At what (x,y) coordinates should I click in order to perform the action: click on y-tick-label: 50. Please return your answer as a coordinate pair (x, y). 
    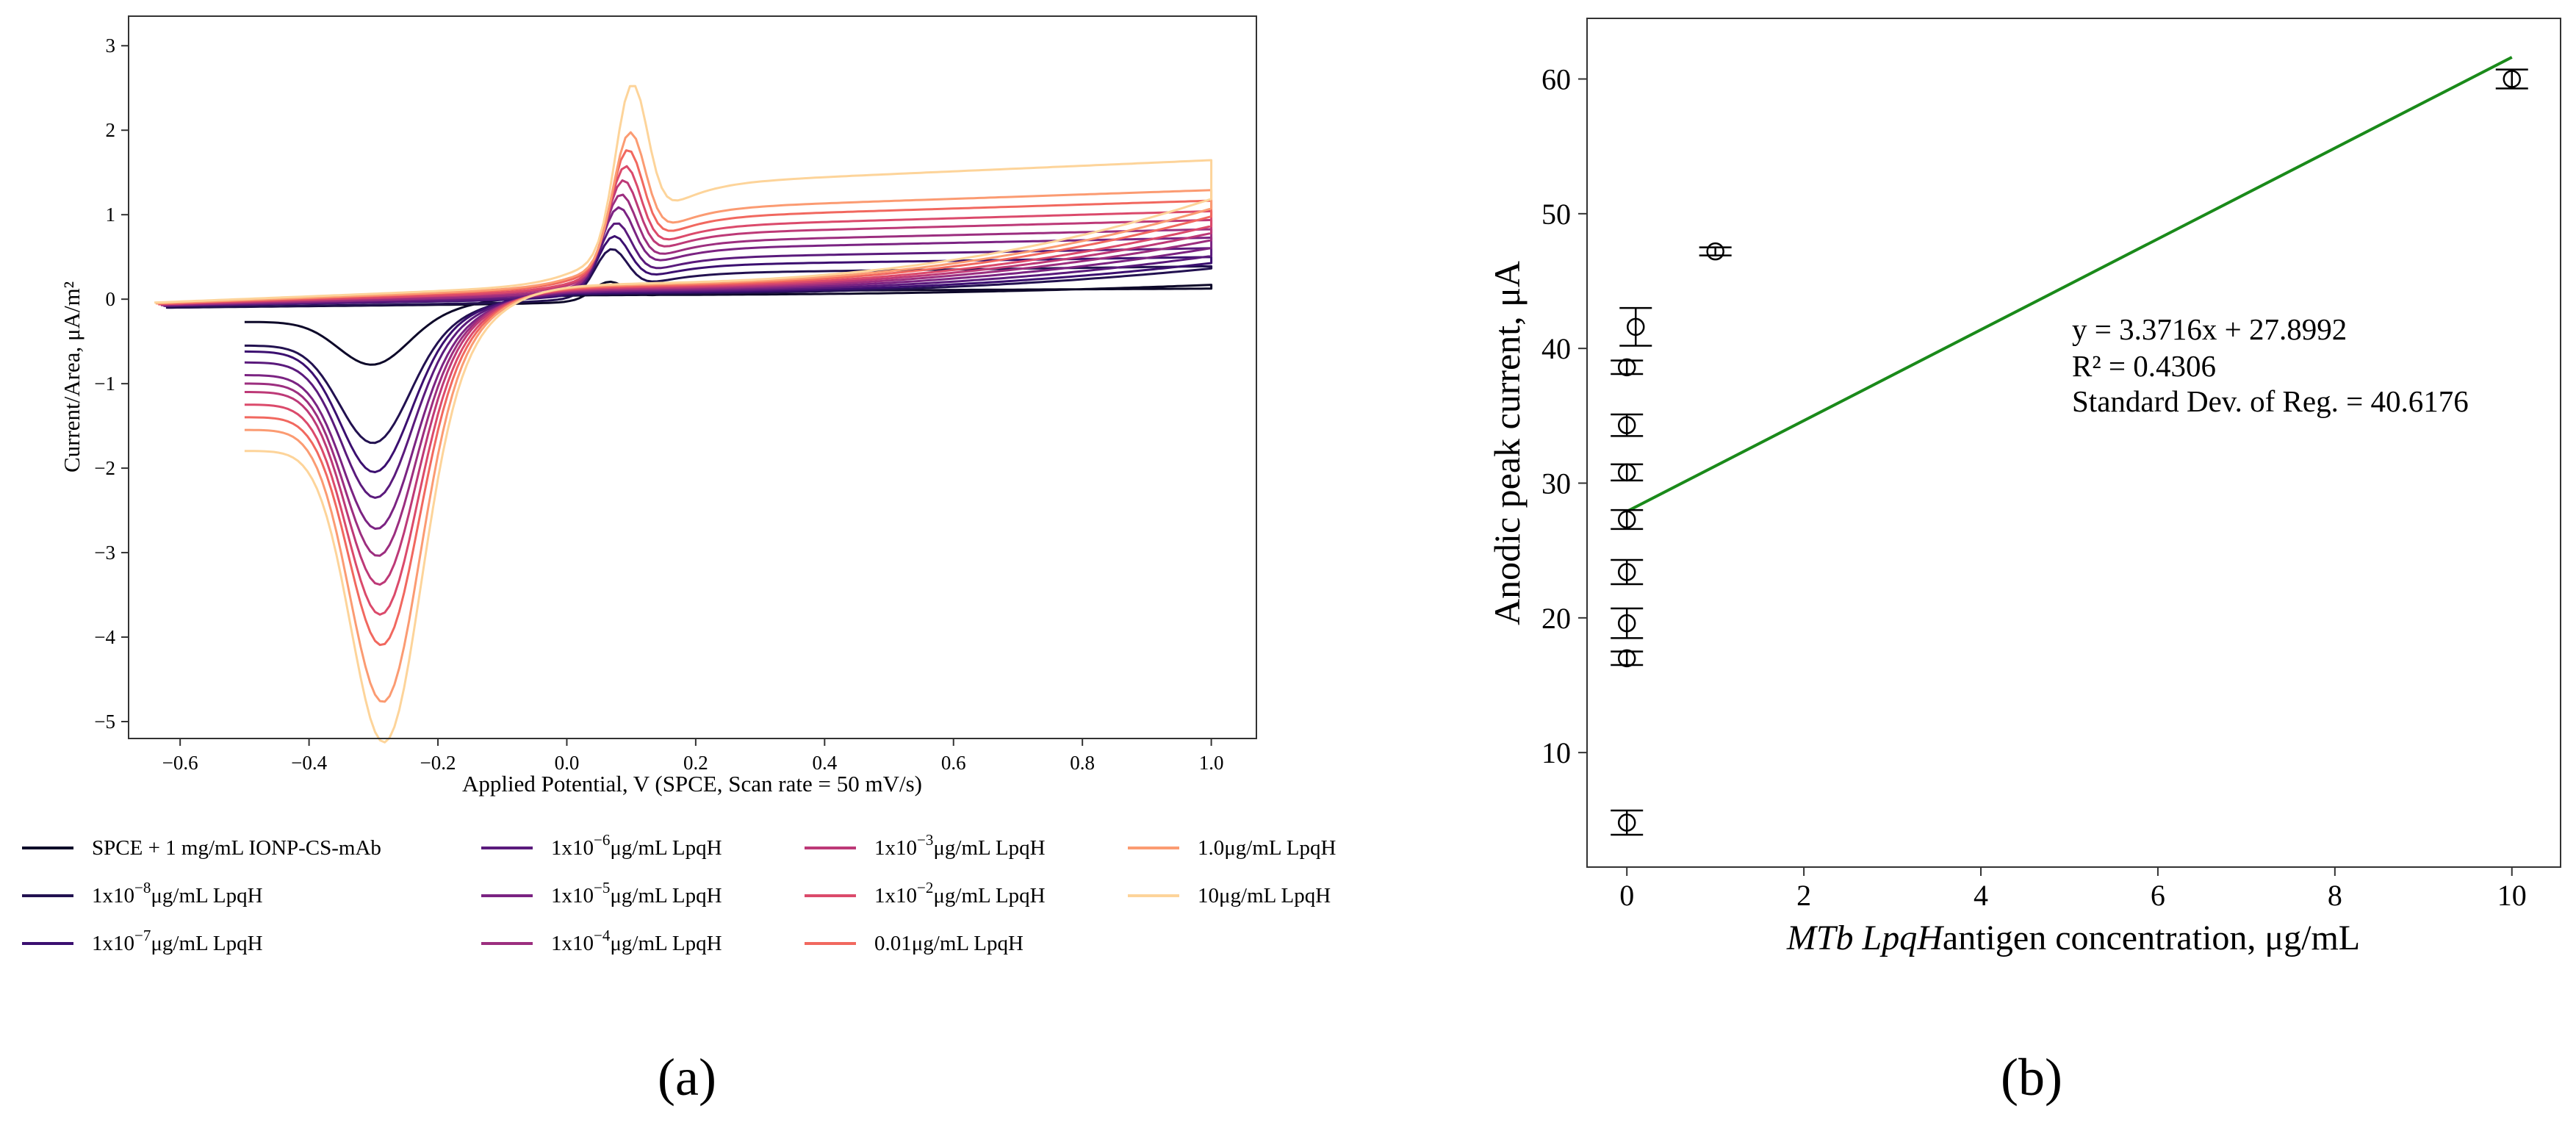
    Looking at the image, I should click on (1556, 214).